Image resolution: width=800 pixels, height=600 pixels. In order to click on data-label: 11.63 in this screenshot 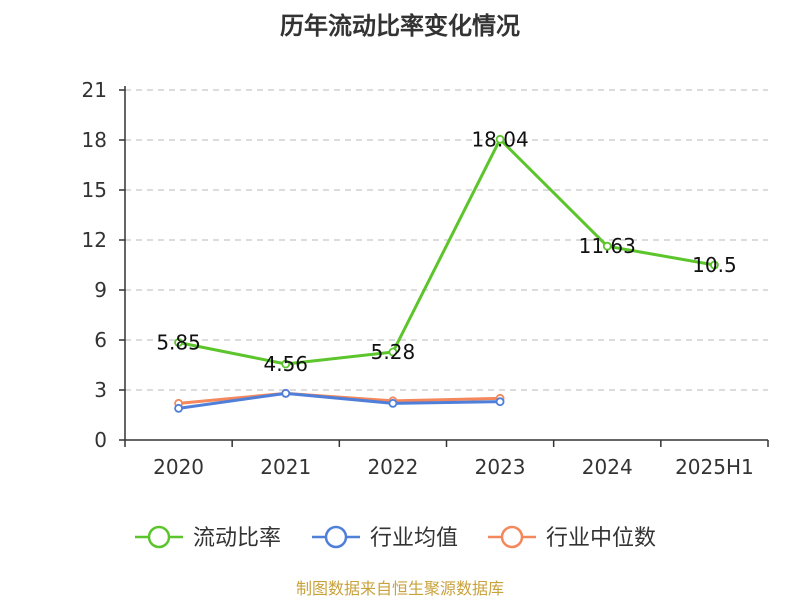, I will do `click(607, 246)`.